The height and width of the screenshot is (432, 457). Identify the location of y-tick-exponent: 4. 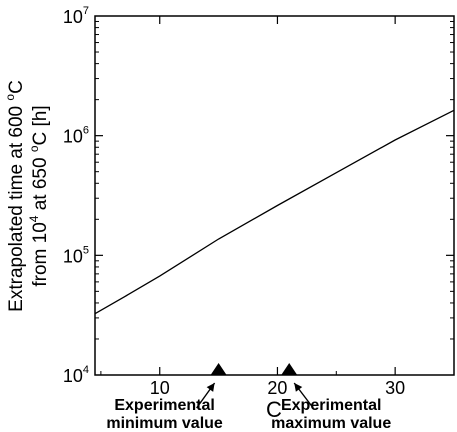
(86, 370).